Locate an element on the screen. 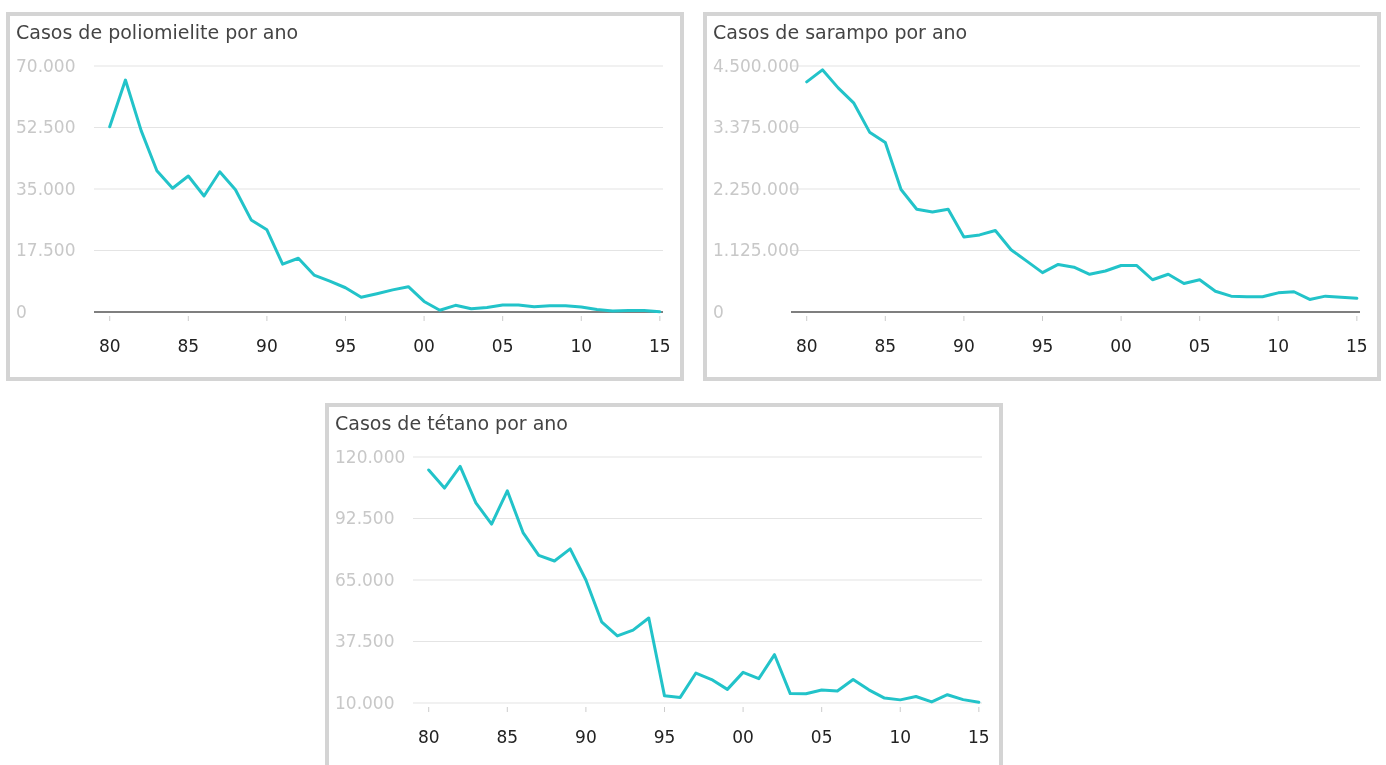 The height and width of the screenshot is (765, 1386). chart-title: Casos de tétano por ano is located at coordinates (451, 423).